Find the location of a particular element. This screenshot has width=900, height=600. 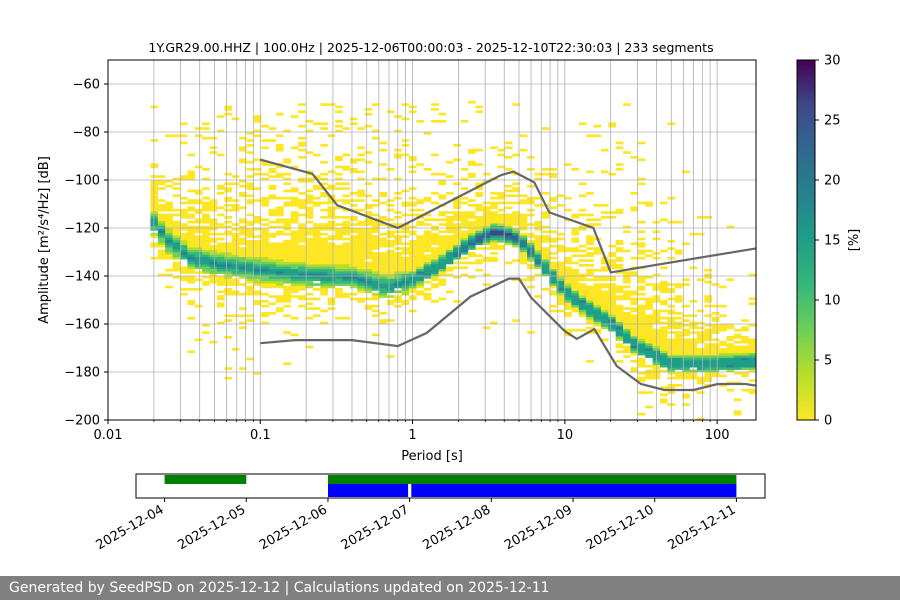

x-tick-label: 0.1 is located at coordinates (260, 435).